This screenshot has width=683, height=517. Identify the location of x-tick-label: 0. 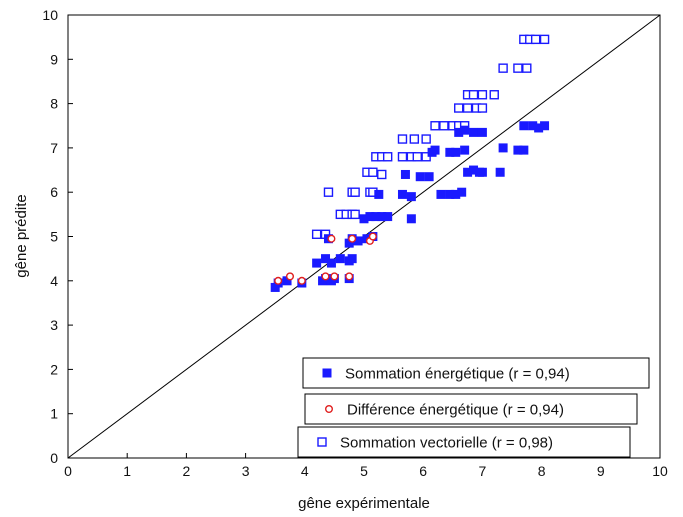
(68, 471).